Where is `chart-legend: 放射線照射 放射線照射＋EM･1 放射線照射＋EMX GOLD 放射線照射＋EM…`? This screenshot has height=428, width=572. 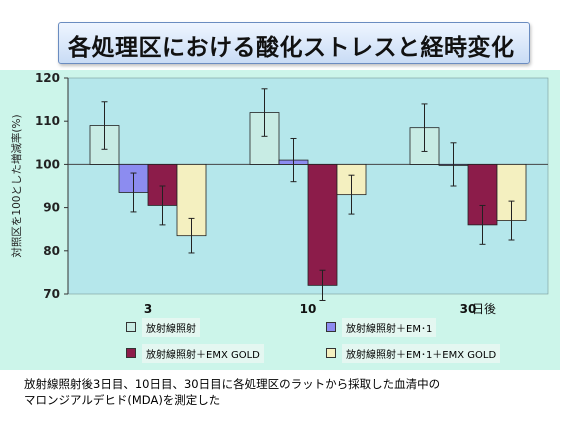 chart-legend: 放射線照射 放射線照射＋EM･1 放射線照射＋EMX GOLD 放射線照射＋EM… is located at coordinates (336, 343).